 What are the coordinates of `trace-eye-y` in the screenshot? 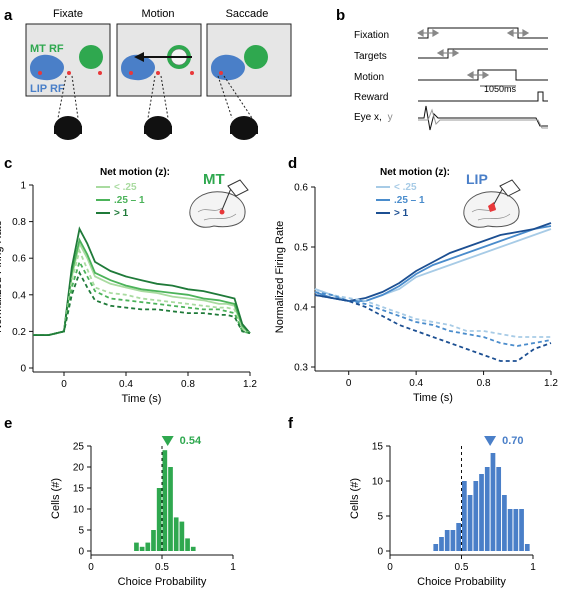 It's located at (483, 118).